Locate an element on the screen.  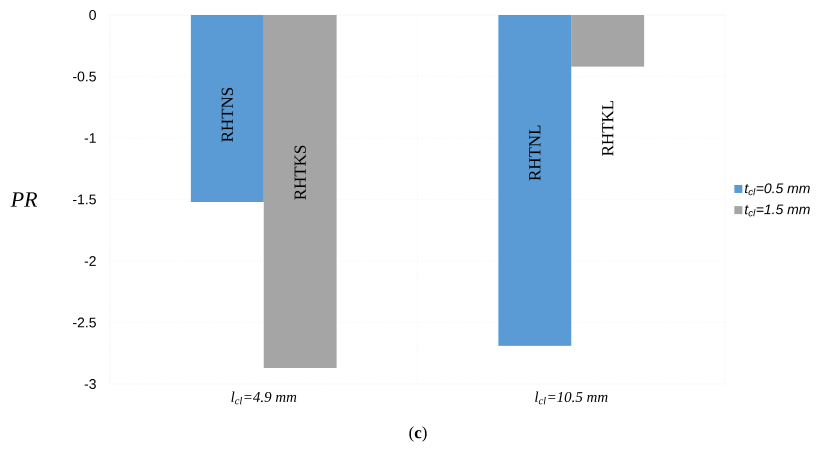
y-tick-label: -2 is located at coordinates (90, 261).